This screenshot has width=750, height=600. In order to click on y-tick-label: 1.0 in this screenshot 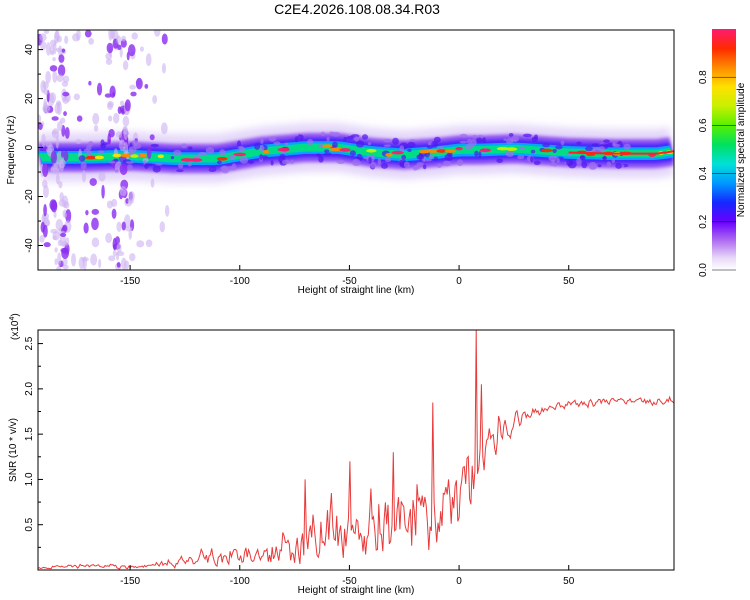, I will do `click(29, 479)`.